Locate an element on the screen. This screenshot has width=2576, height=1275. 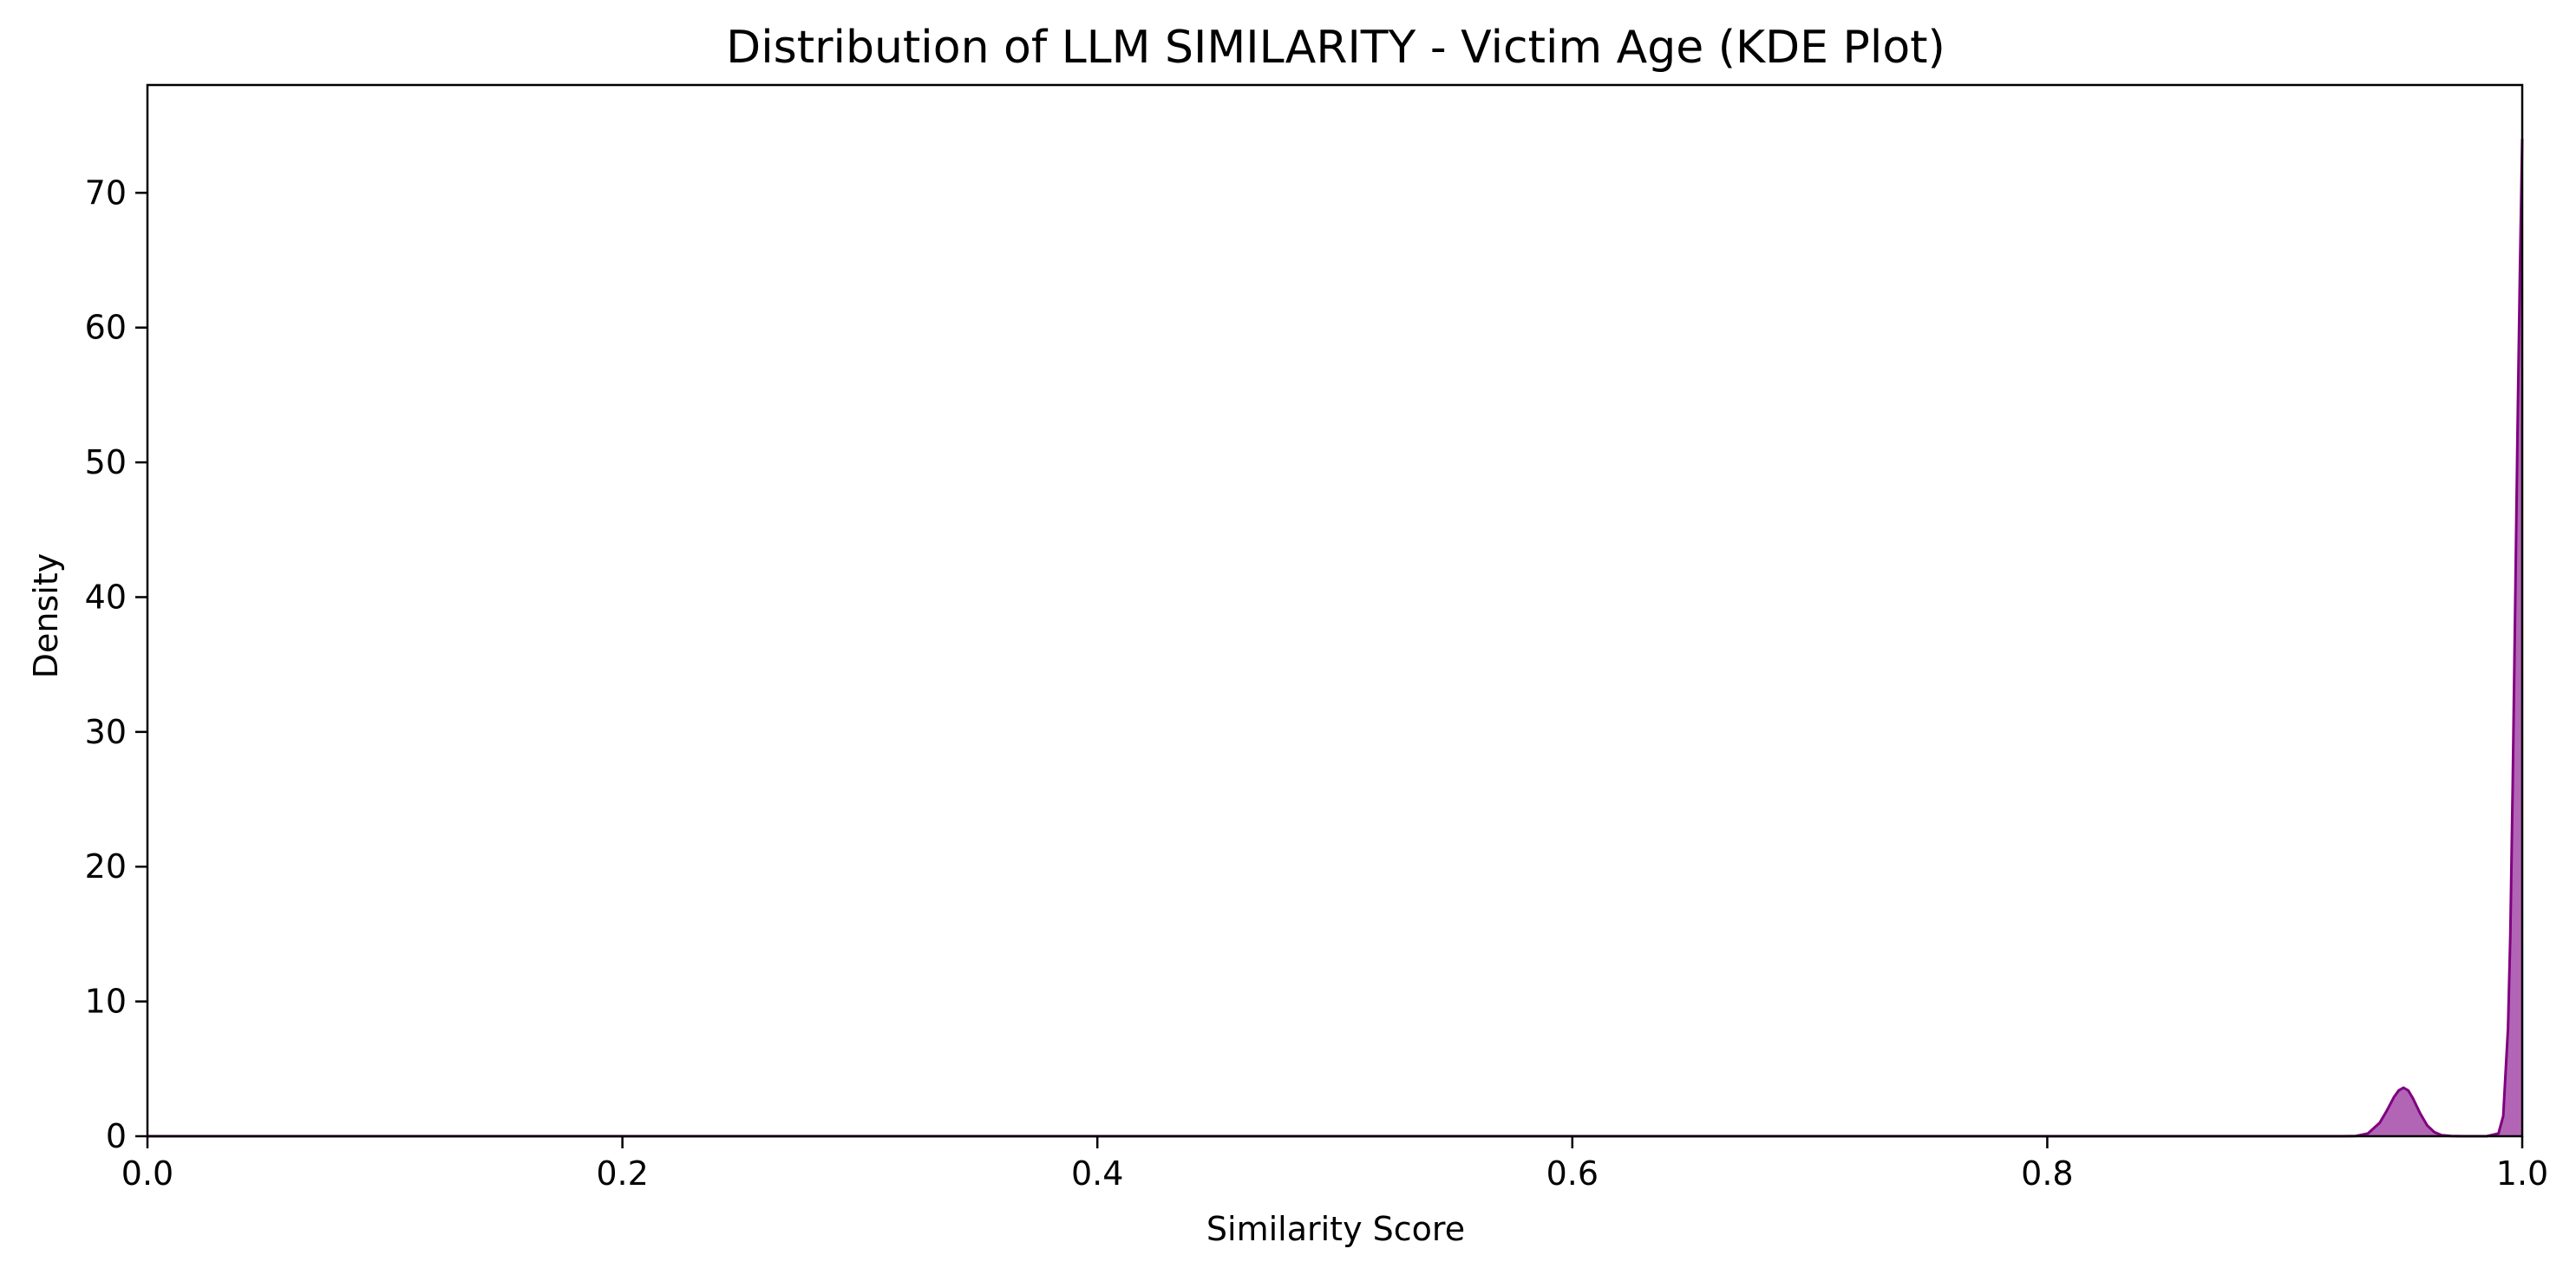
x-tick-label: 0.0 is located at coordinates (147, 1173).